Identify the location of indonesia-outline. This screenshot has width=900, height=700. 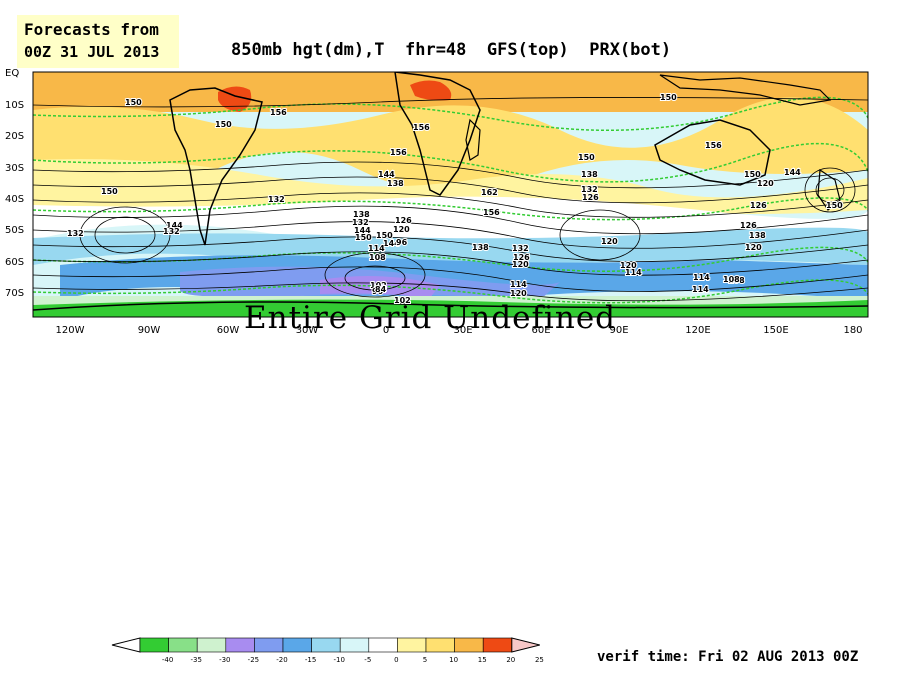
(745, 90).